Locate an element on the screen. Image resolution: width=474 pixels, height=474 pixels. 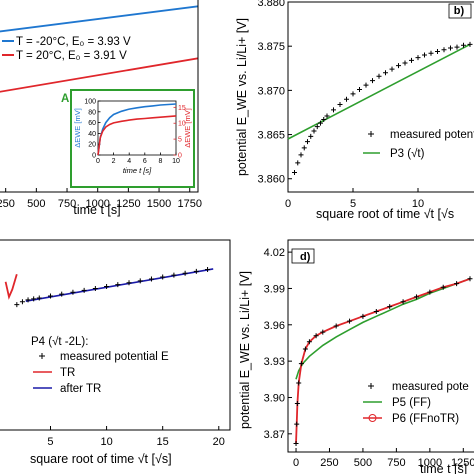
tick-label-b-y-3: 3.875 is located at coordinates (271, 47).